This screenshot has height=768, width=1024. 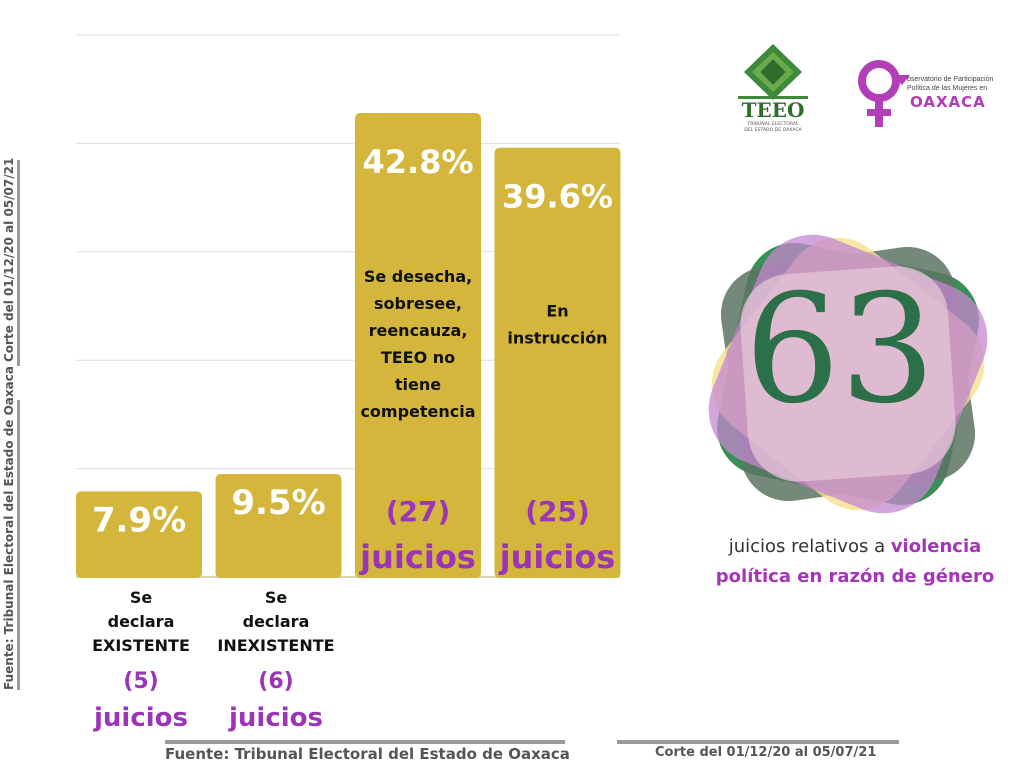 What do you see at coordinates (365, 742) in the screenshot?
I see `footer-divider-left` at bounding box center [365, 742].